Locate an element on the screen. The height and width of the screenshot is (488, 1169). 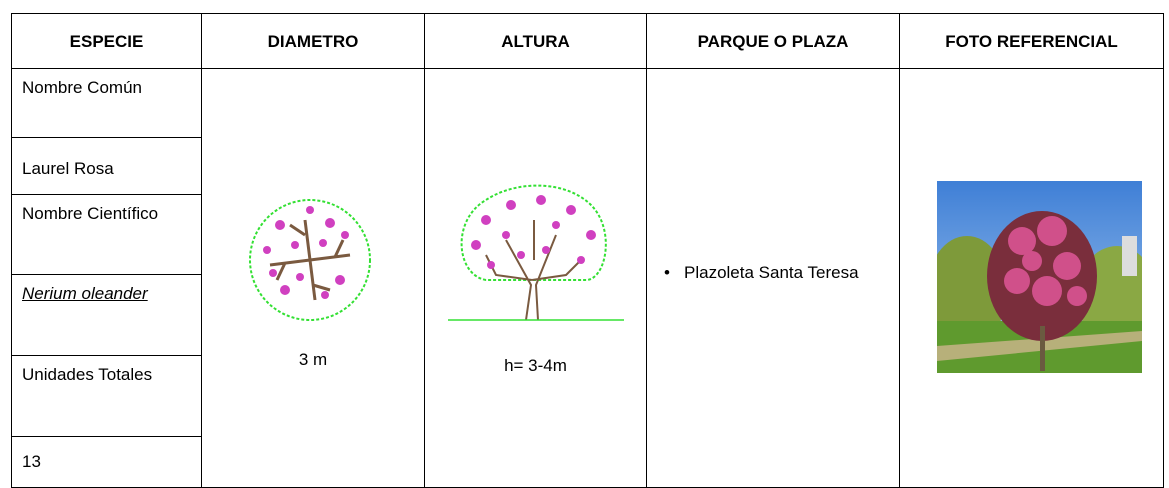
species-cell: 13 is located at coordinates (106, 462).